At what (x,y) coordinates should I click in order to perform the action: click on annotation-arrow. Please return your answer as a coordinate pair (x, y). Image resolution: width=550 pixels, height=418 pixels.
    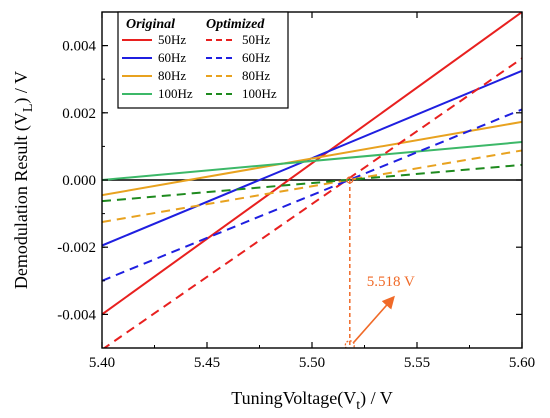
    Looking at the image, I should click on (374, 319).